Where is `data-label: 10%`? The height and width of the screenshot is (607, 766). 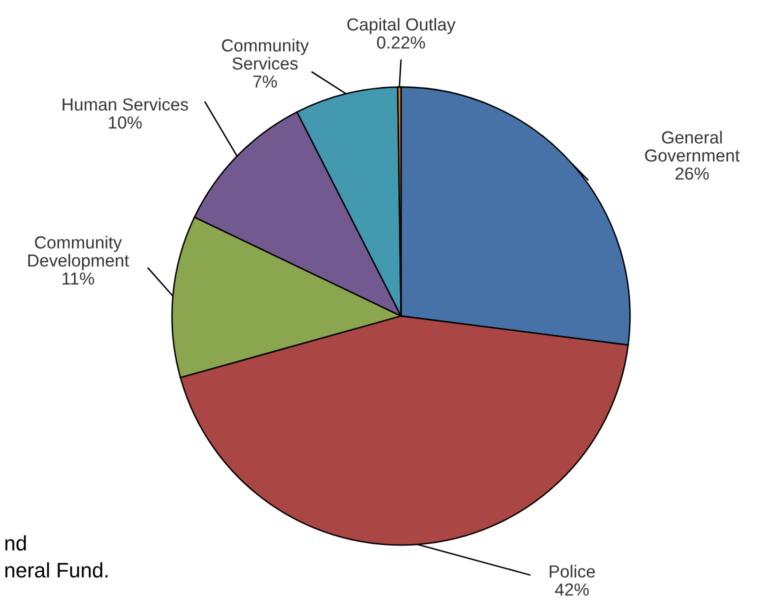
data-label: 10% is located at coordinates (125, 122).